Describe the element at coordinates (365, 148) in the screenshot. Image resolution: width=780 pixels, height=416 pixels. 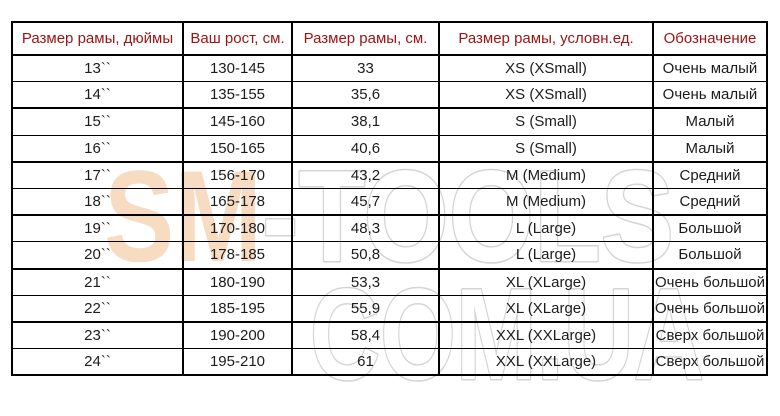
I see `table-cell: 40,6` at that location.